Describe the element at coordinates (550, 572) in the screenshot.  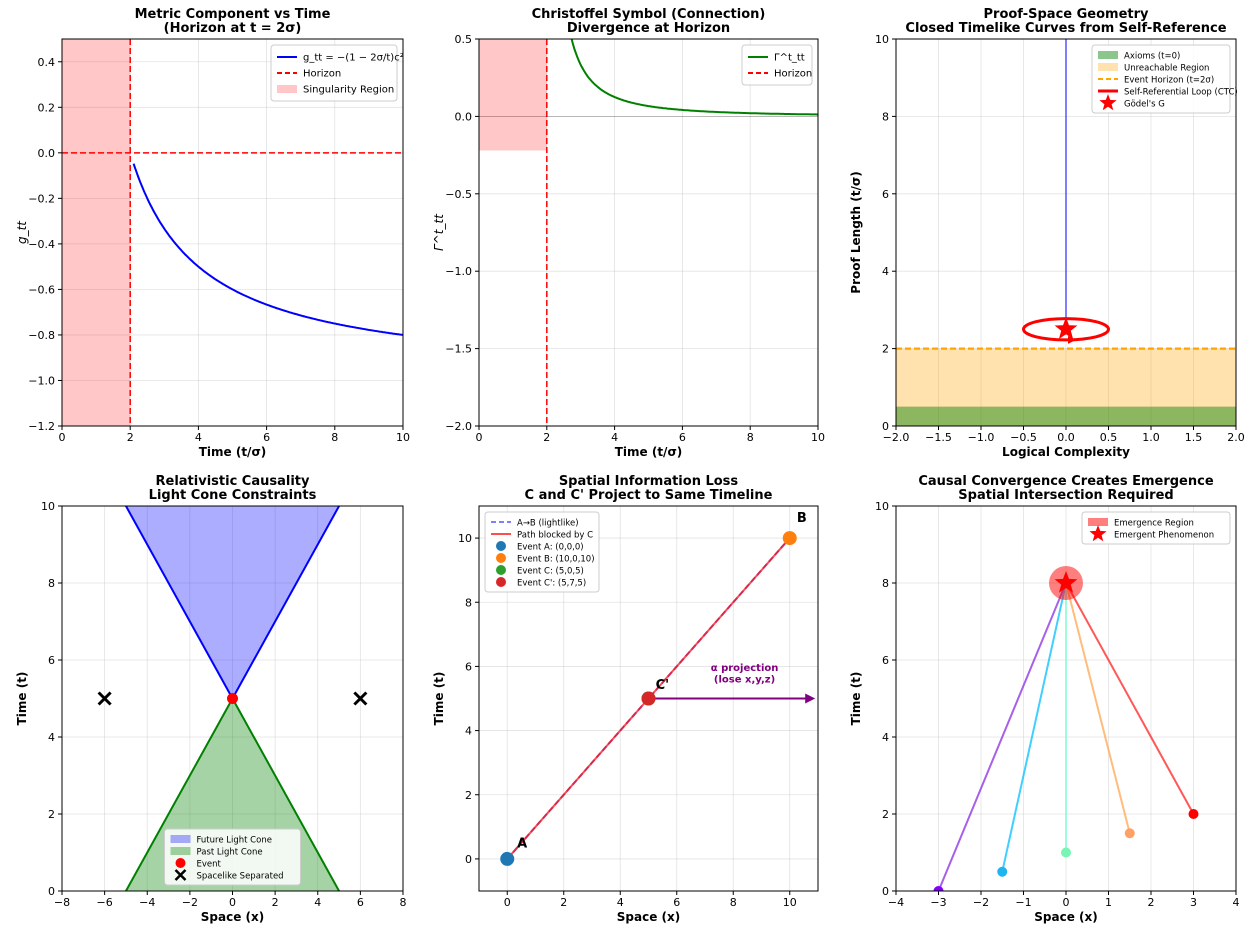
I see `legend-label: Event C: (5,0,5)` at that location.